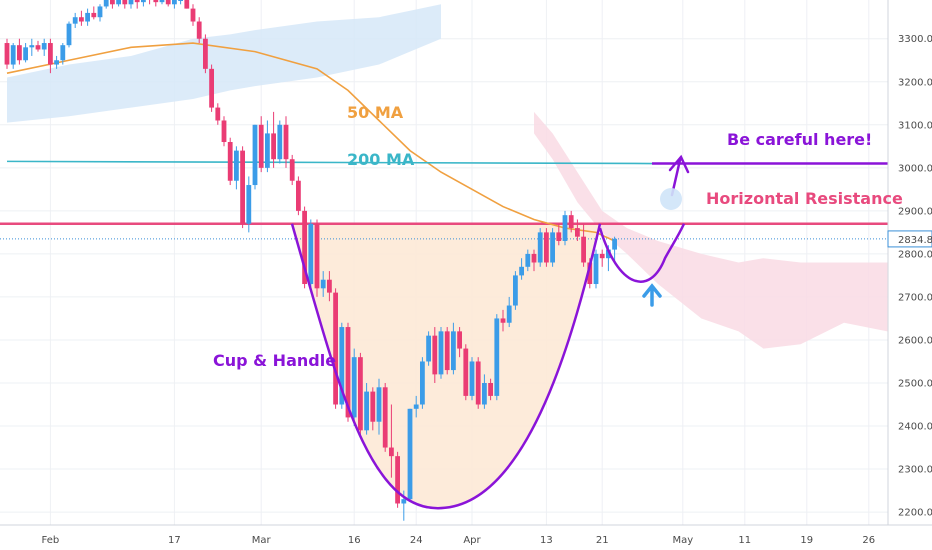 The width and height of the screenshot is (932, 550). Describe the element at coordinates (915, 340) in the screenshot. I see `y-tick-label: 2600.0` at that location.